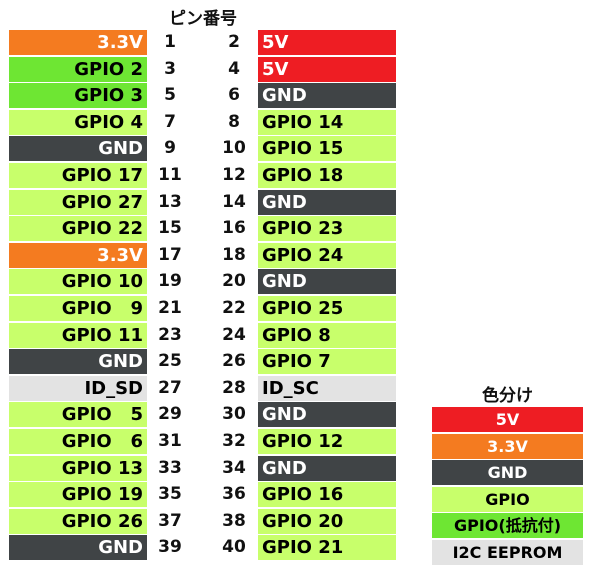 The height and width of the screenshot is (568, 599). I want to click on pin-row: GPIO 13 33 34 GND, so click(200, 469).